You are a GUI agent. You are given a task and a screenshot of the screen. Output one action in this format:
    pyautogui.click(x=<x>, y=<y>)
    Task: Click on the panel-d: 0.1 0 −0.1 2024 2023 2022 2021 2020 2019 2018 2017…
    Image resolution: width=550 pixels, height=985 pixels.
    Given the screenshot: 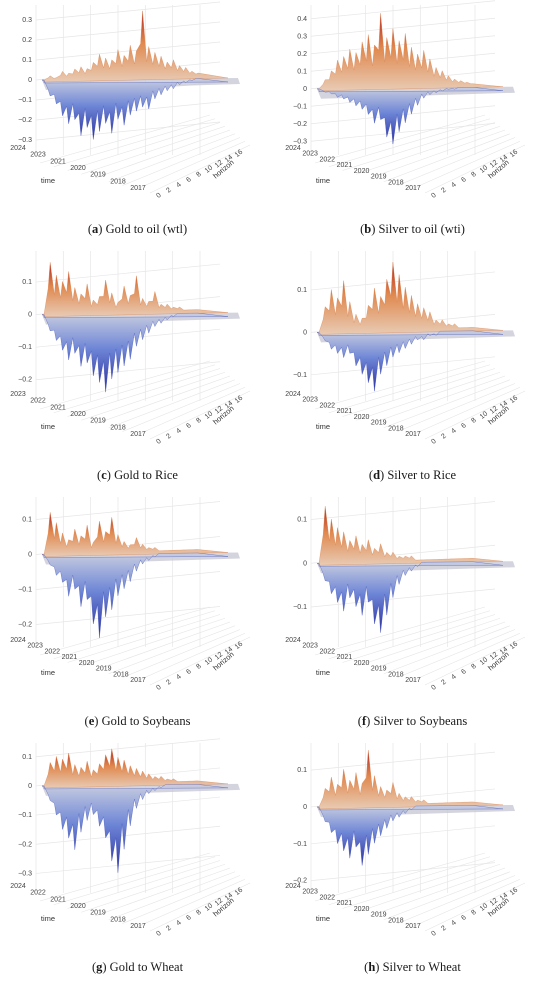 What is the action you would take?
    pyautogui.click(x=412, y=369)
    